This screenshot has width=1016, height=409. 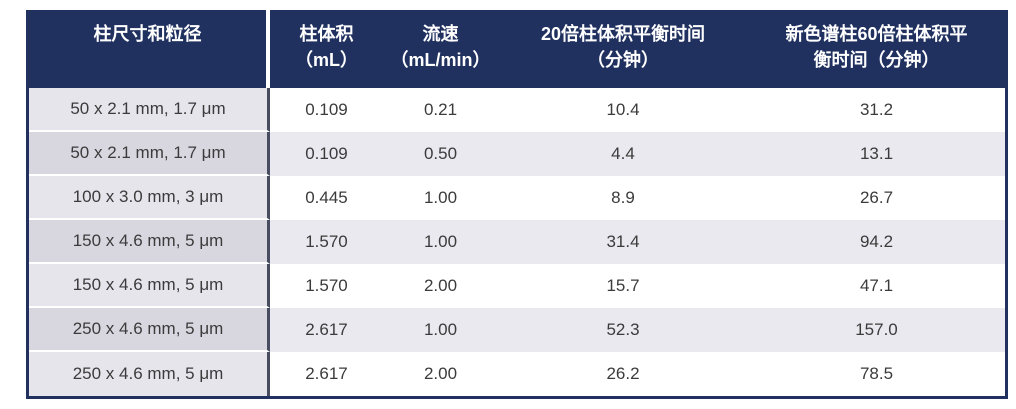 I want to click on table-row: 250 x 4.6 mm, 5 μm 2.617 2.00 26.2 78.5, so click(x=517, y=374).